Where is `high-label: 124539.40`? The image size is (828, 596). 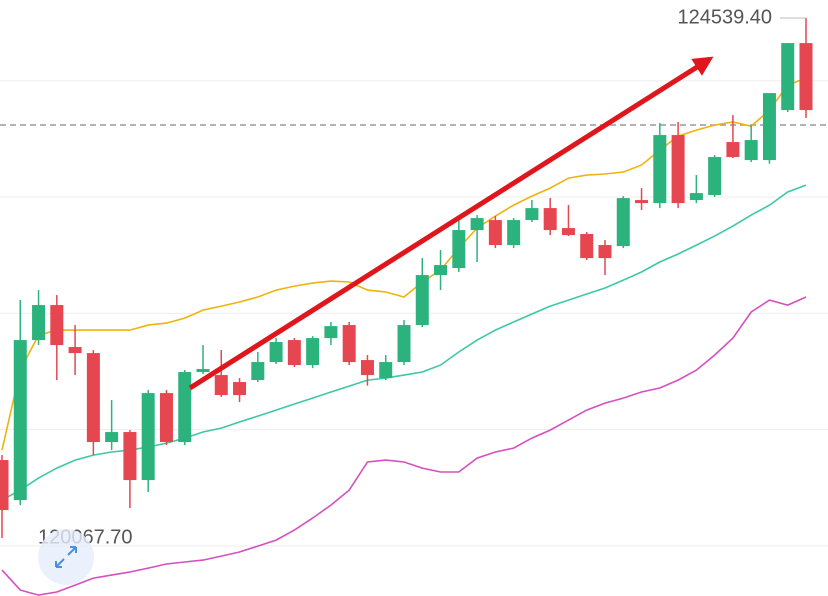 high-label: 124539.40 is located at coordinates (724, 17).